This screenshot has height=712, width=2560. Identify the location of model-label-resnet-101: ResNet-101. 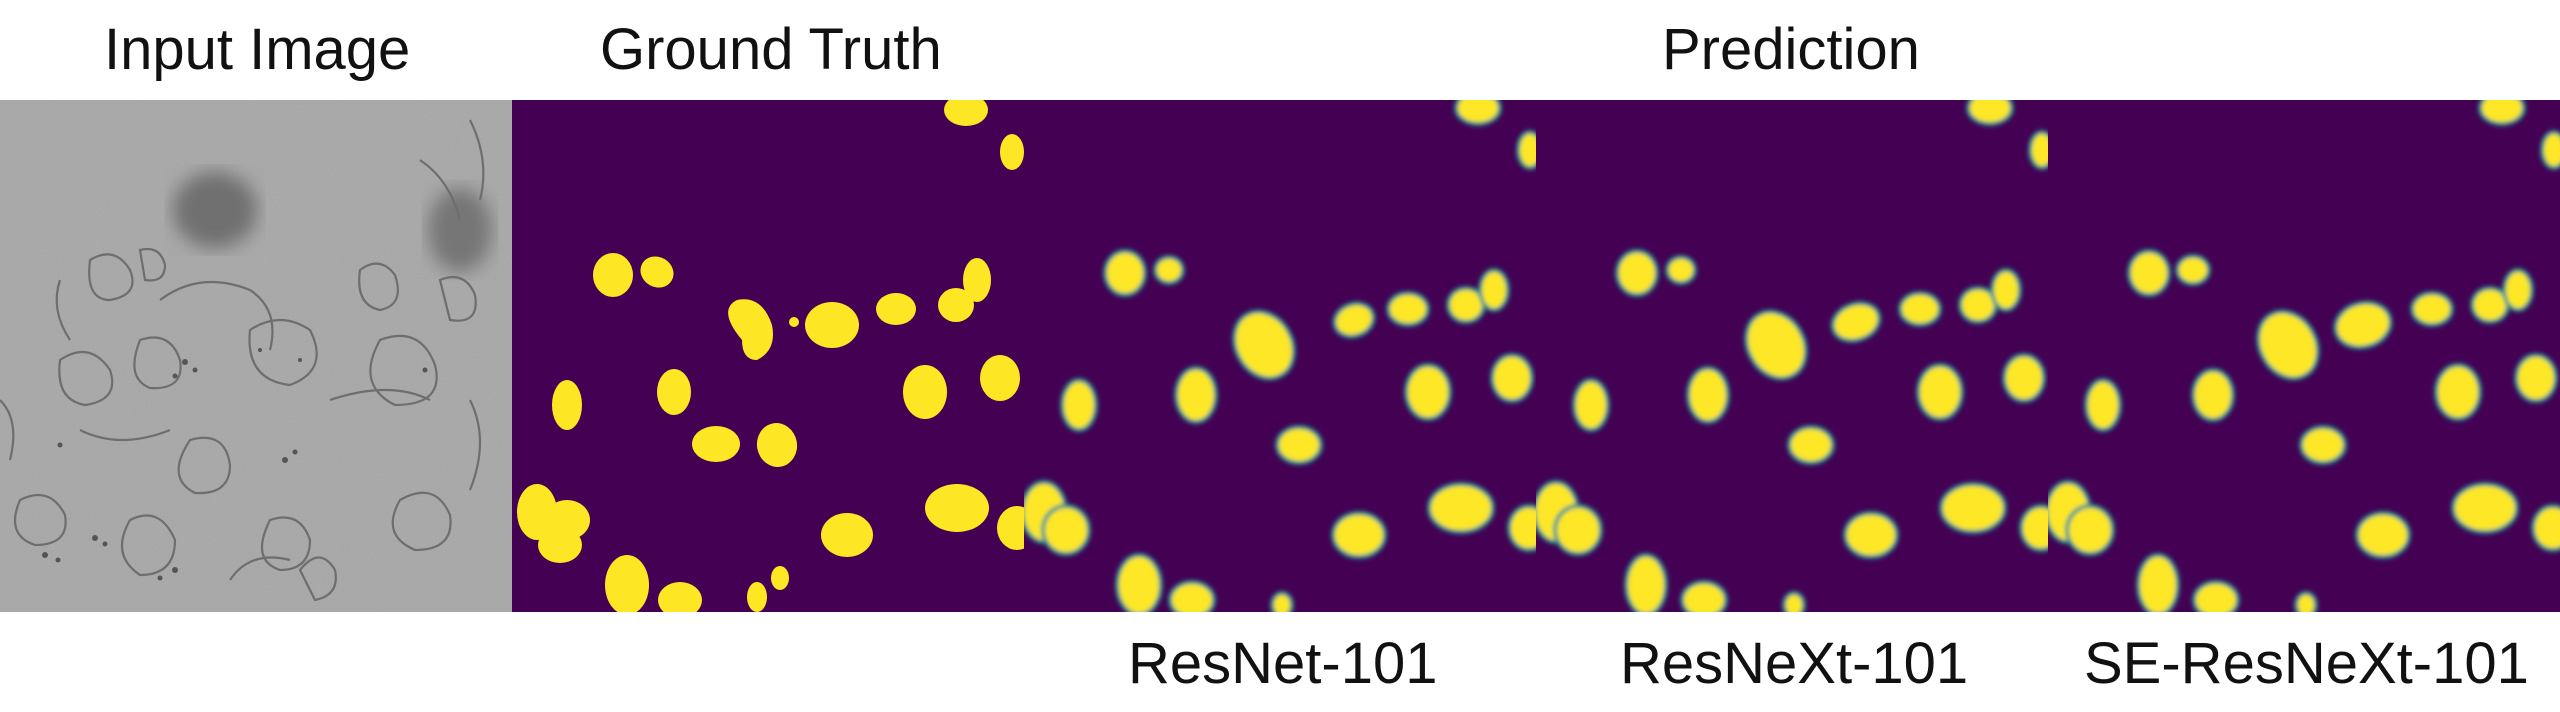
(1283, 663).